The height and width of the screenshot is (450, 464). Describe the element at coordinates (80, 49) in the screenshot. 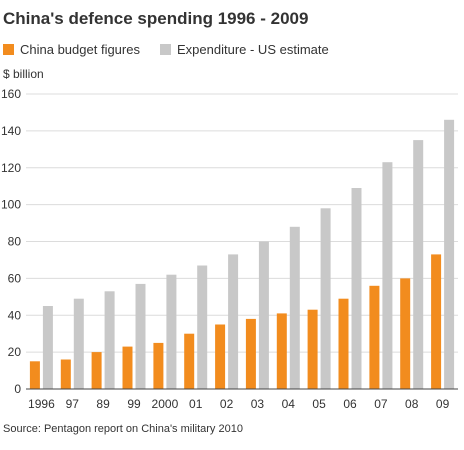

I see `legend-label-china-budget: China budget figures` at that location.